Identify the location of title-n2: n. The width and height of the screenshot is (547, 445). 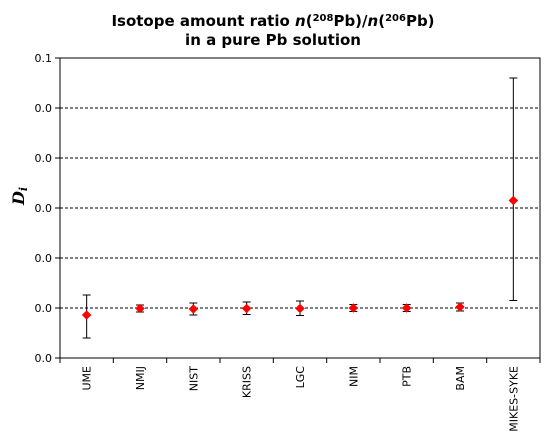
(373, 21).